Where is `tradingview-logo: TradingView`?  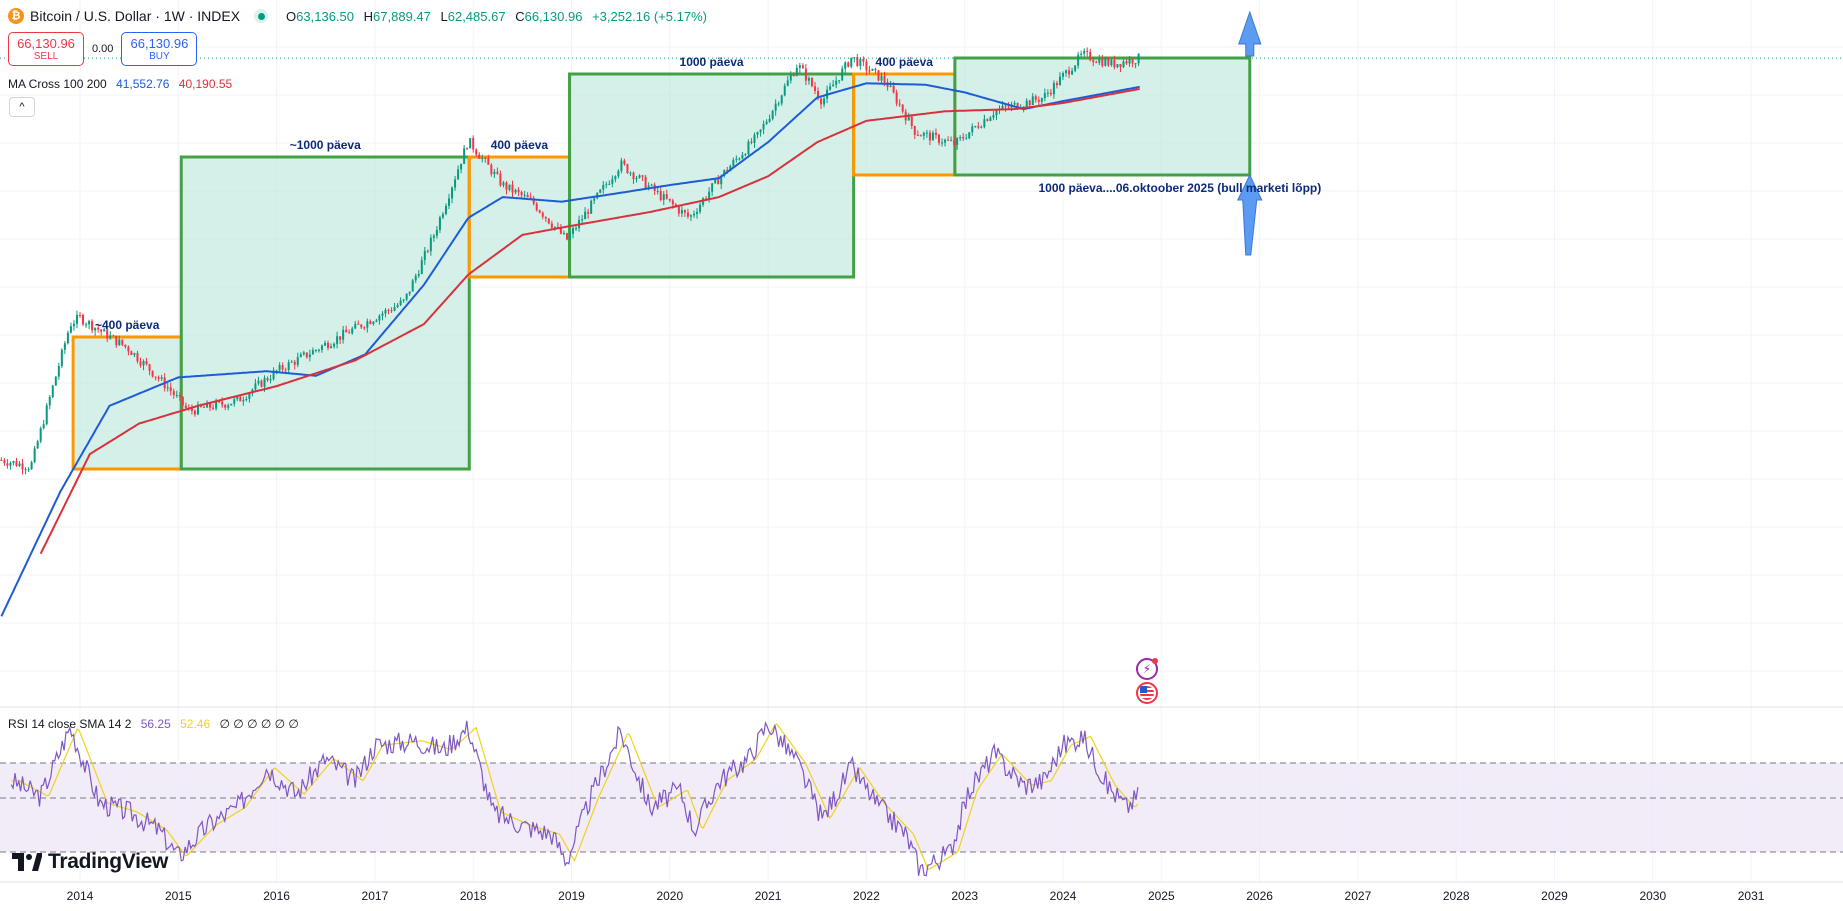
tradingview-logo: TradingView is located at coordinates (90, 862).